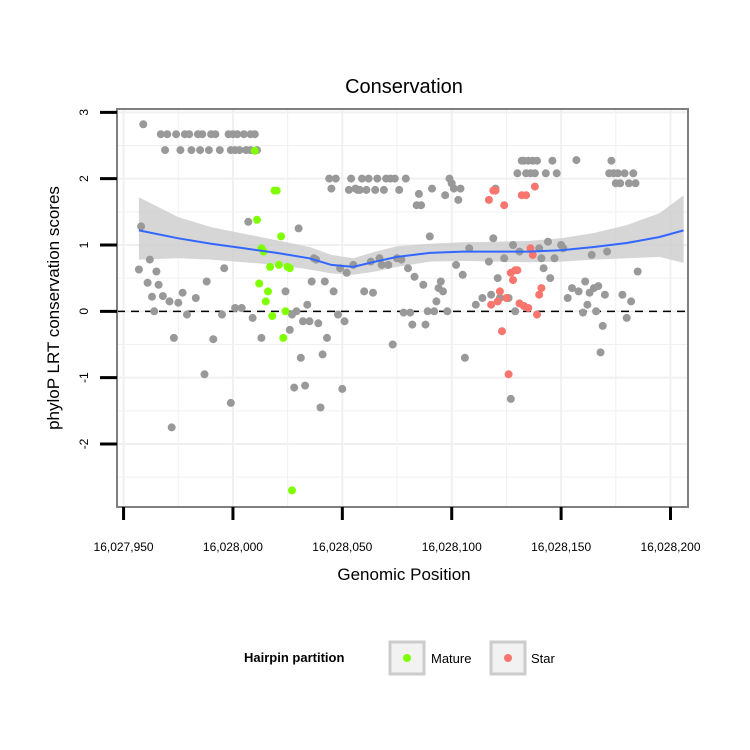 The image size is (750, 750). I want to click on y-tick-label: -2, so click(84, 443).